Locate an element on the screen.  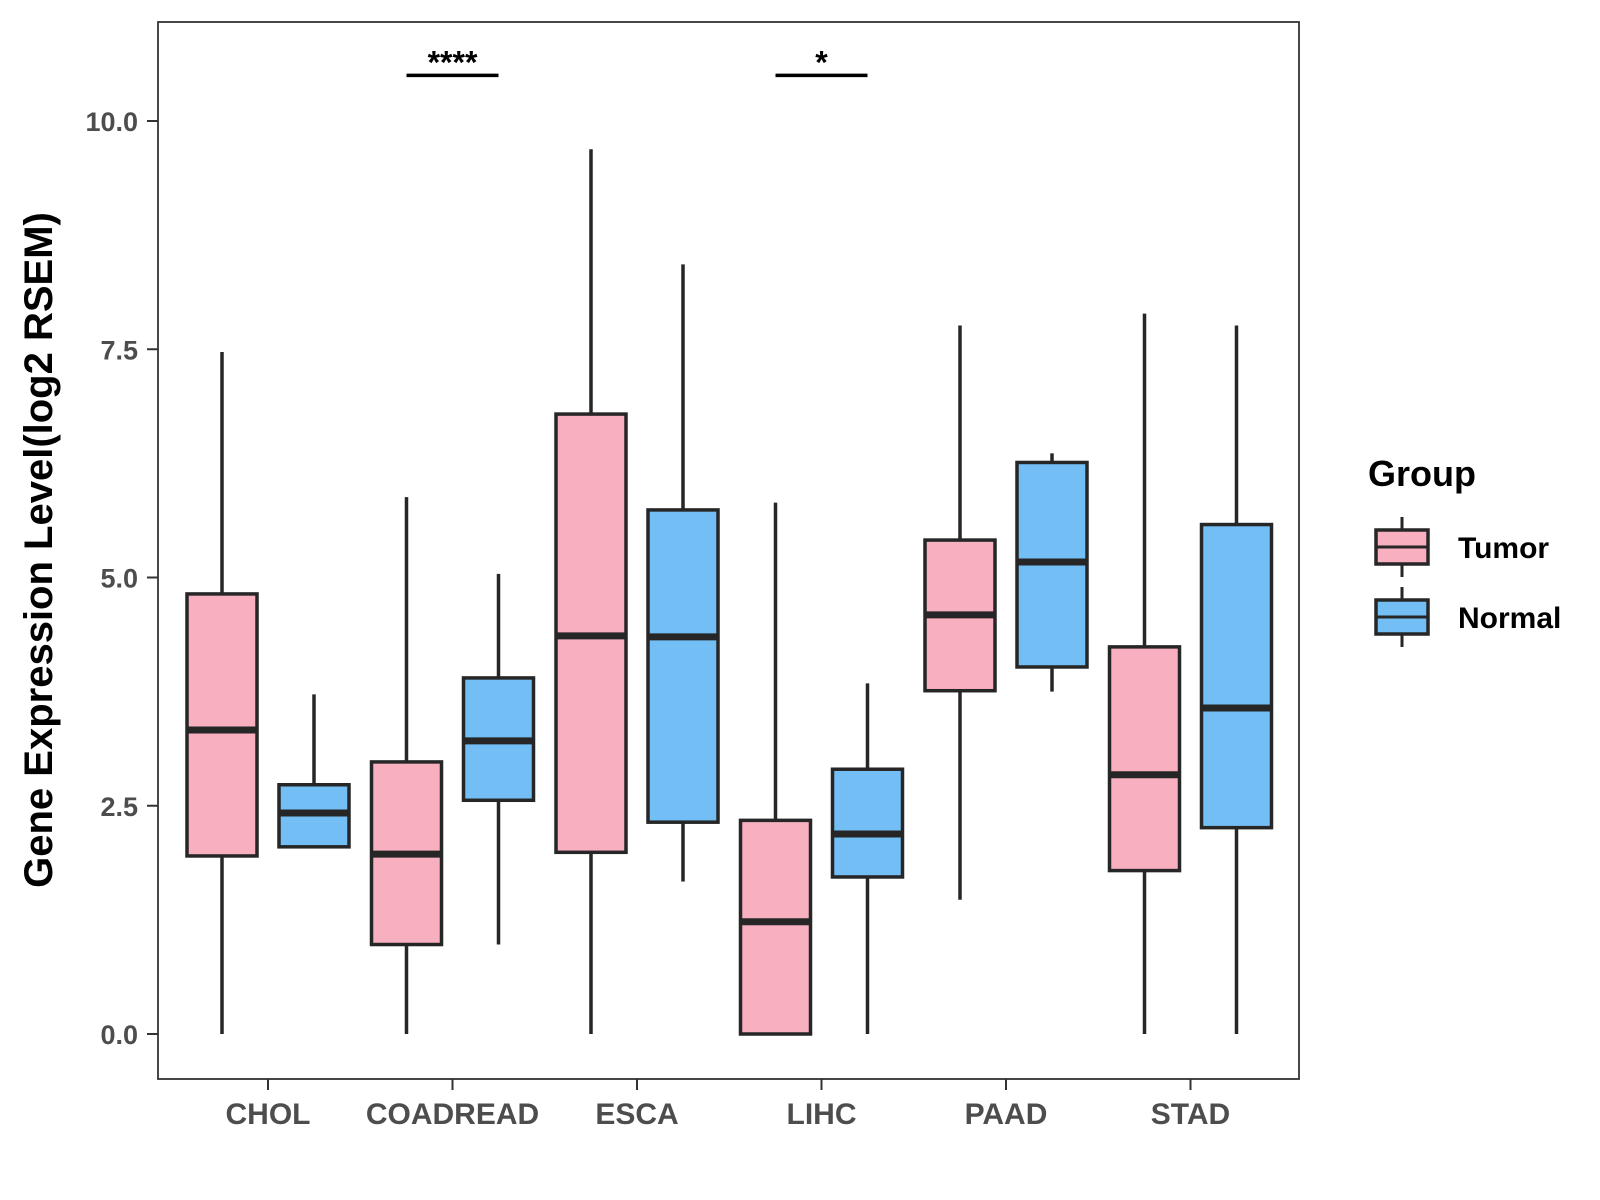
box-tumor-stad is located at coordinates (1144, 673).